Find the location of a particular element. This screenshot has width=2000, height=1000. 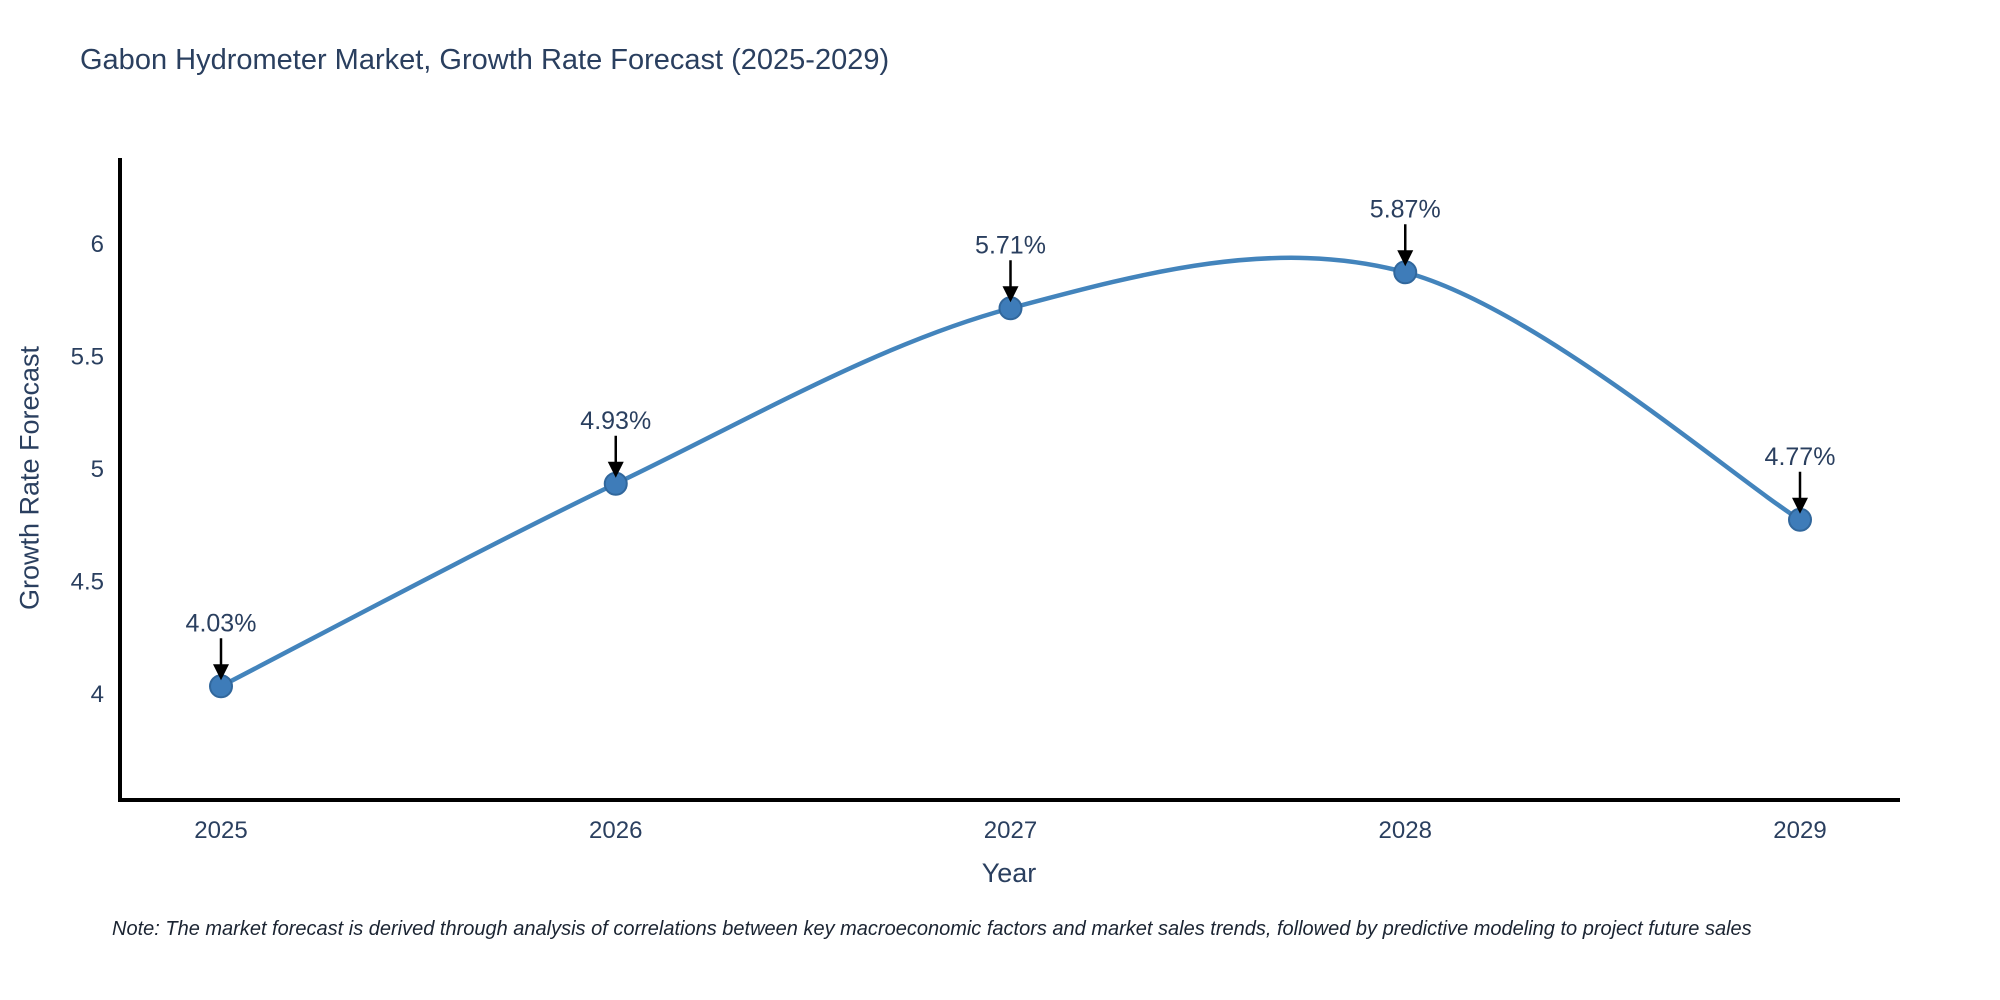

x-axis-title: Year is located at coordinates (1009, 873).